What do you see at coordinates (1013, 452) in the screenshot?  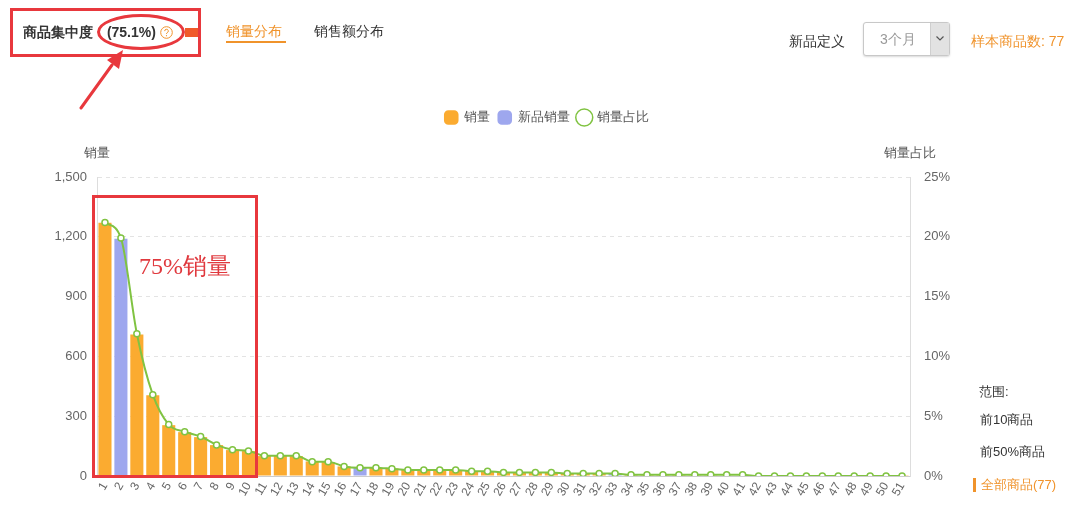 I see `text: 前50%商品` at bounding box center [1013, 452].